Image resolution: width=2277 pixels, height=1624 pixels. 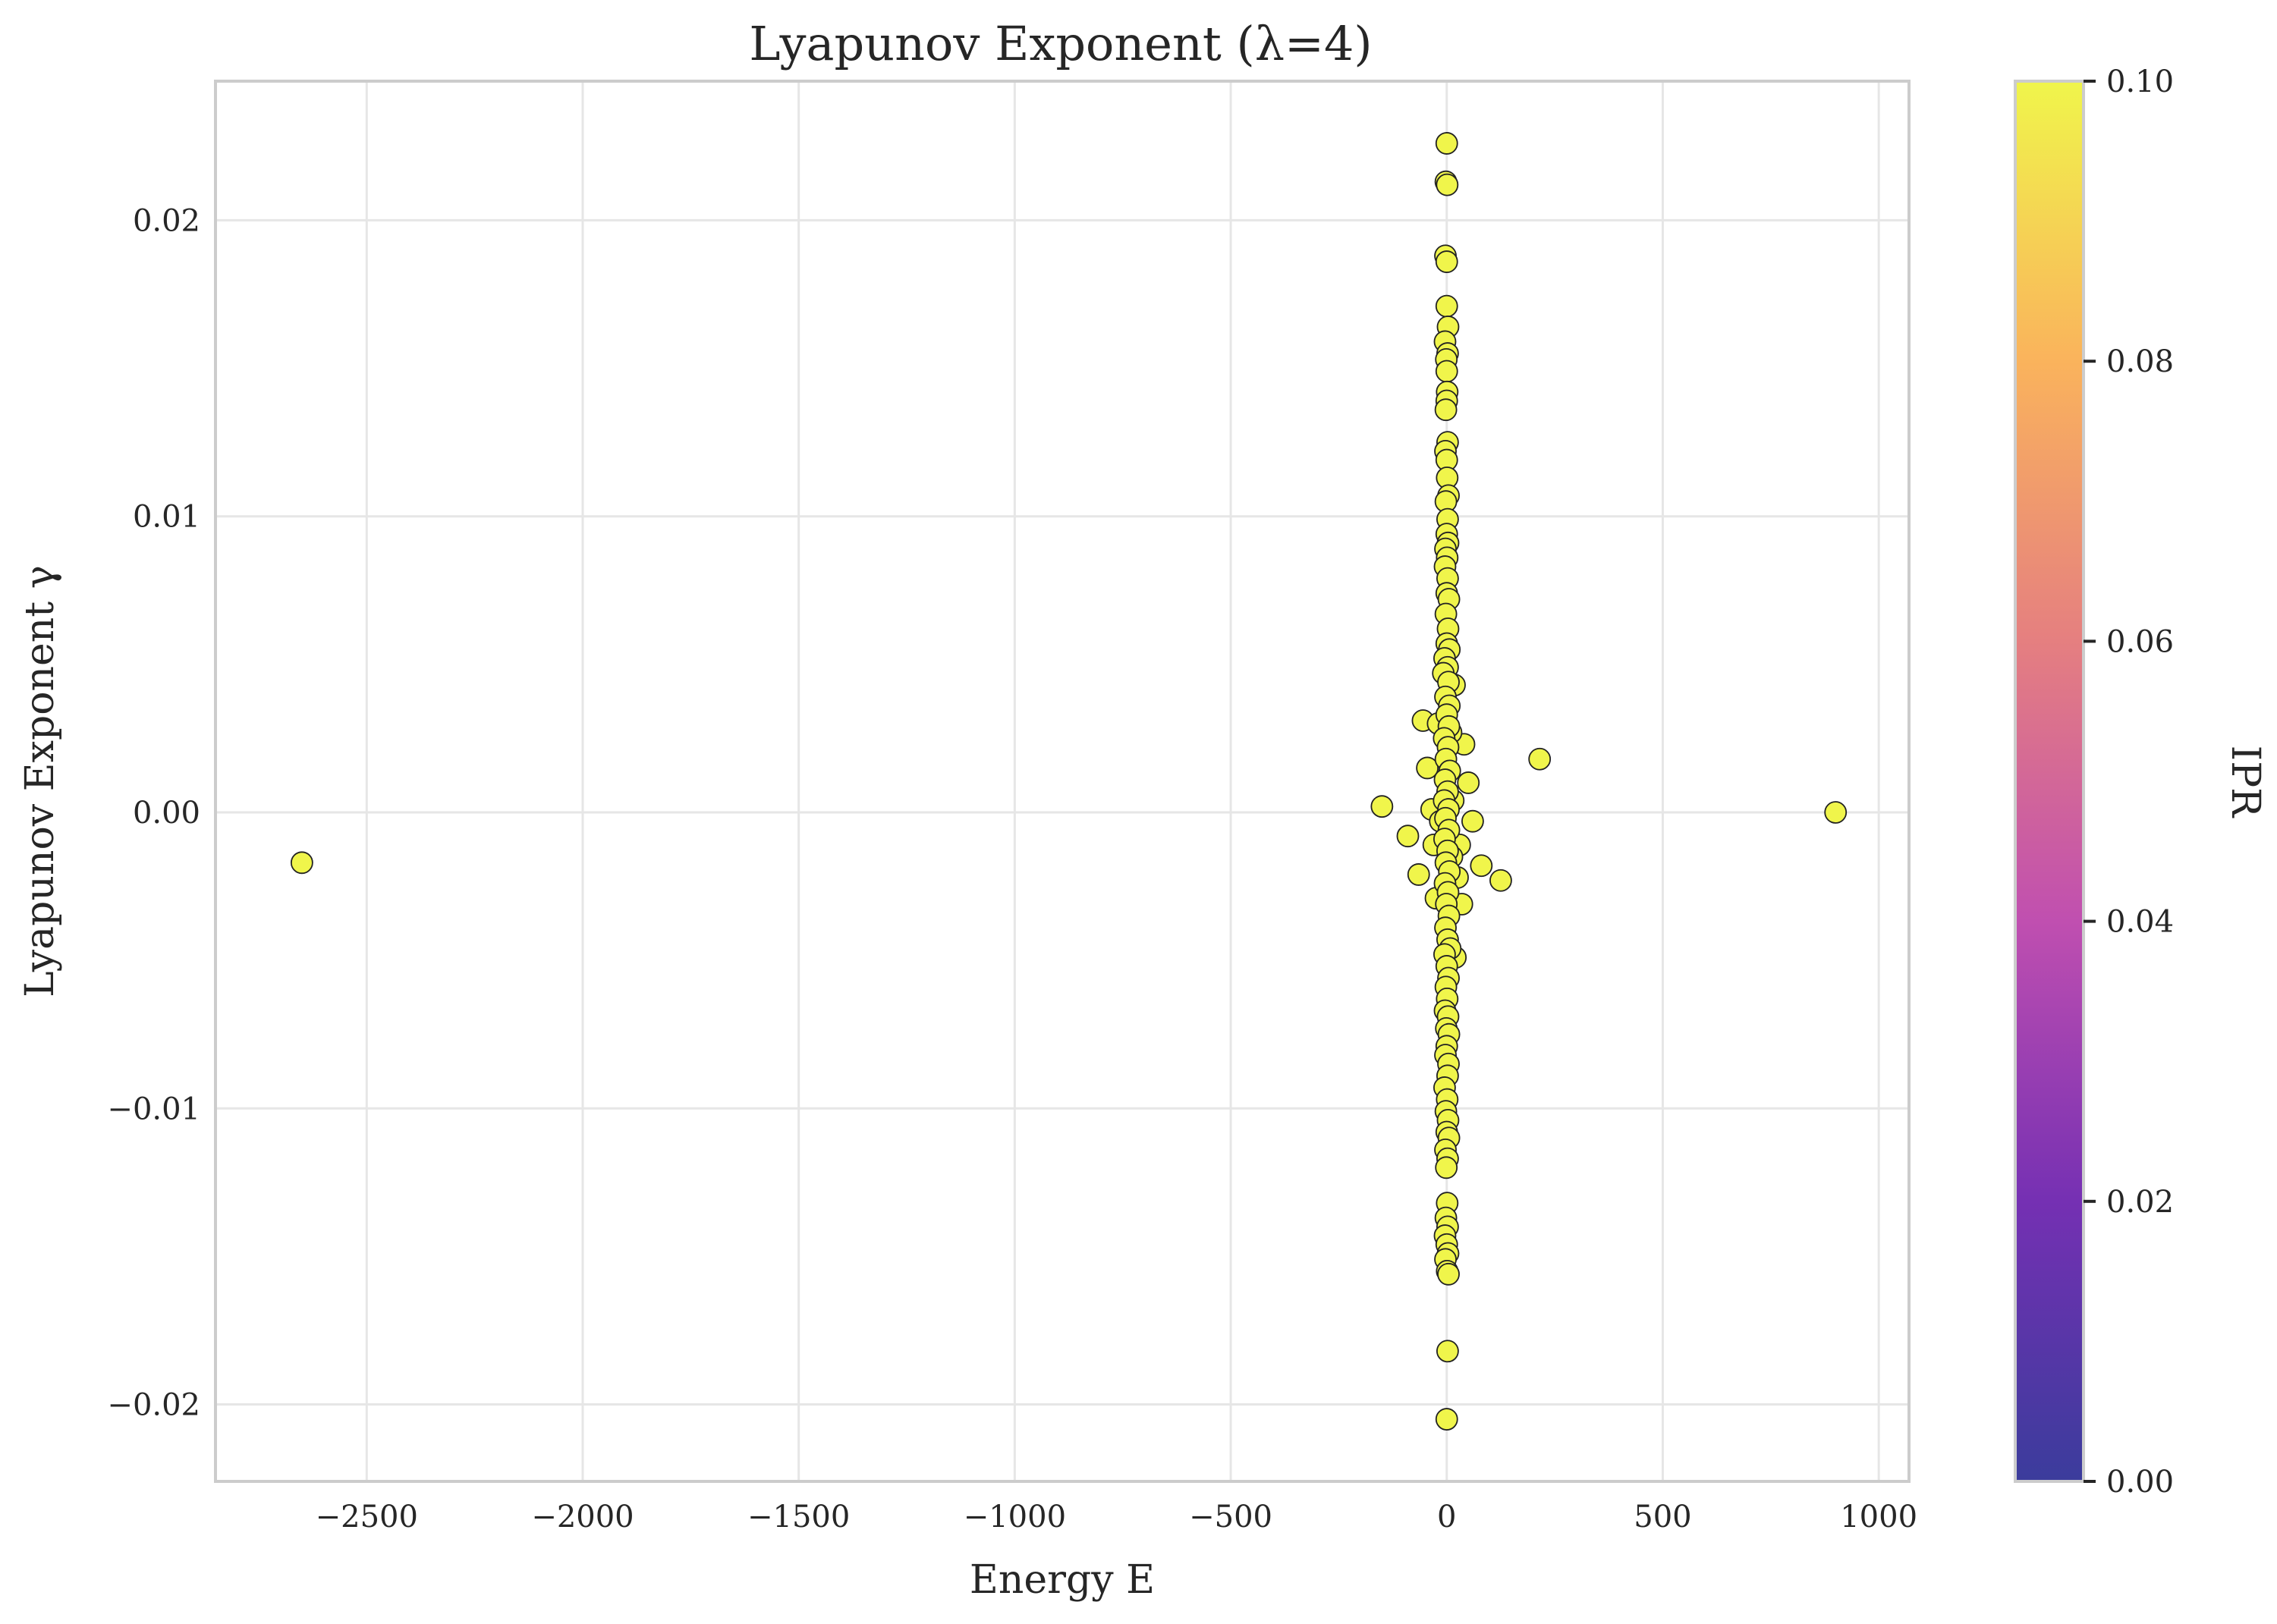 What do you see at coordinates (582, 1517) in the screenshot?
I see `x-tick-label: −2000` at bounding box center [582, 1517].